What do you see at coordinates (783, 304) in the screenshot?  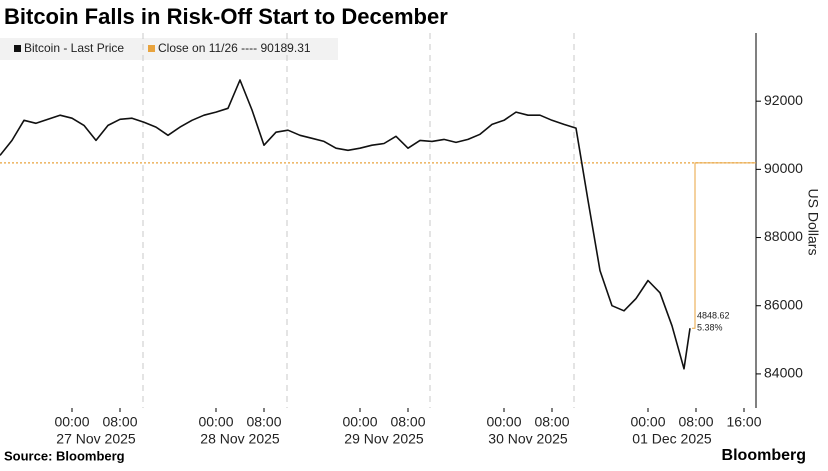 I see `y-tick-label: 86000` at bounding box center [783, 304].